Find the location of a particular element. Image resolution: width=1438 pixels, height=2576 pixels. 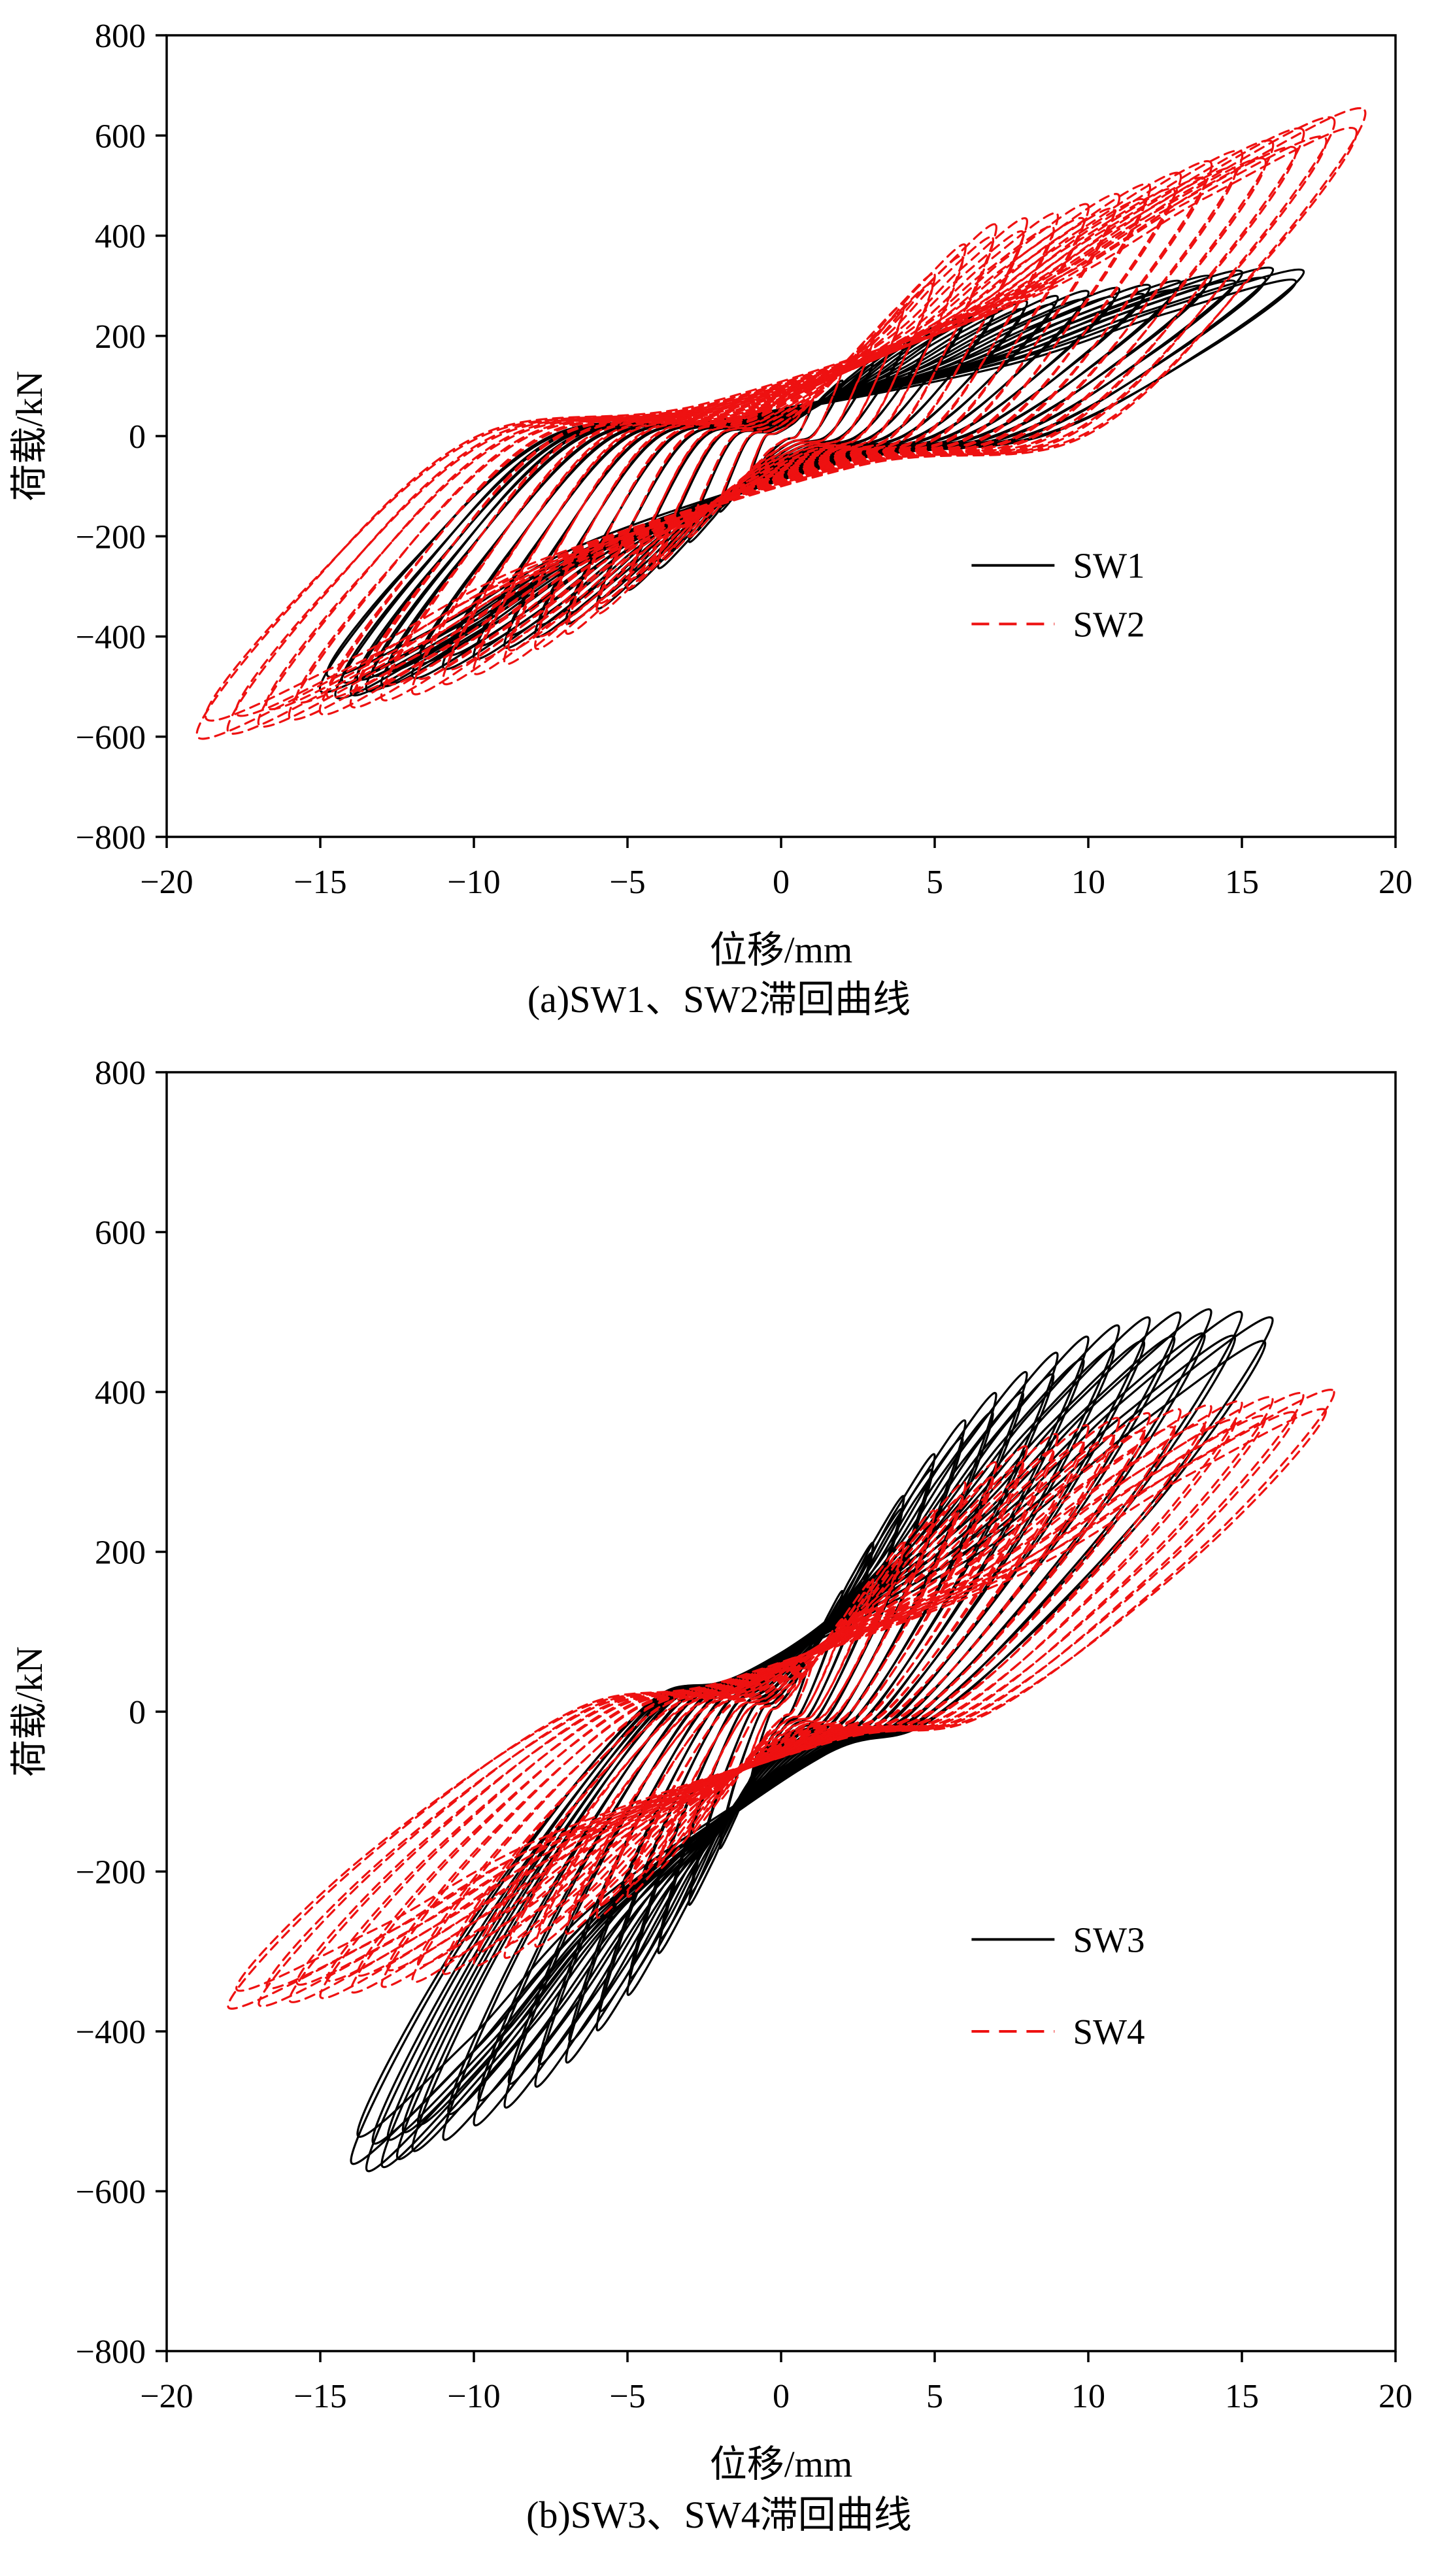

legend: SW3 SW4 is located at coordinates (1058, 1986).